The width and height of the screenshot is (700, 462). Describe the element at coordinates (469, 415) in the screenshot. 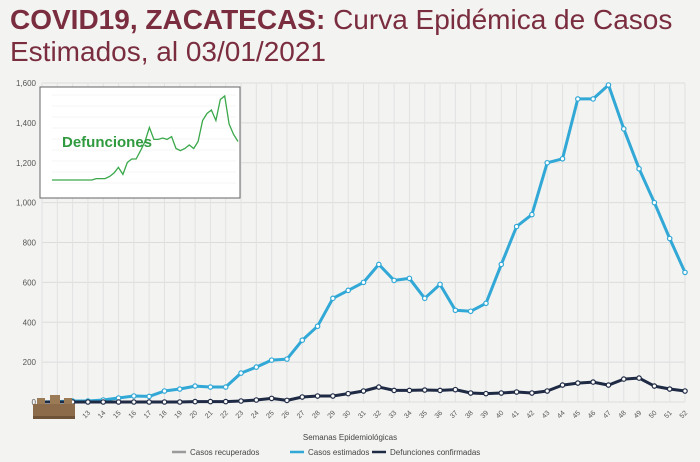

I see `x-tick-label: 38` at that location.